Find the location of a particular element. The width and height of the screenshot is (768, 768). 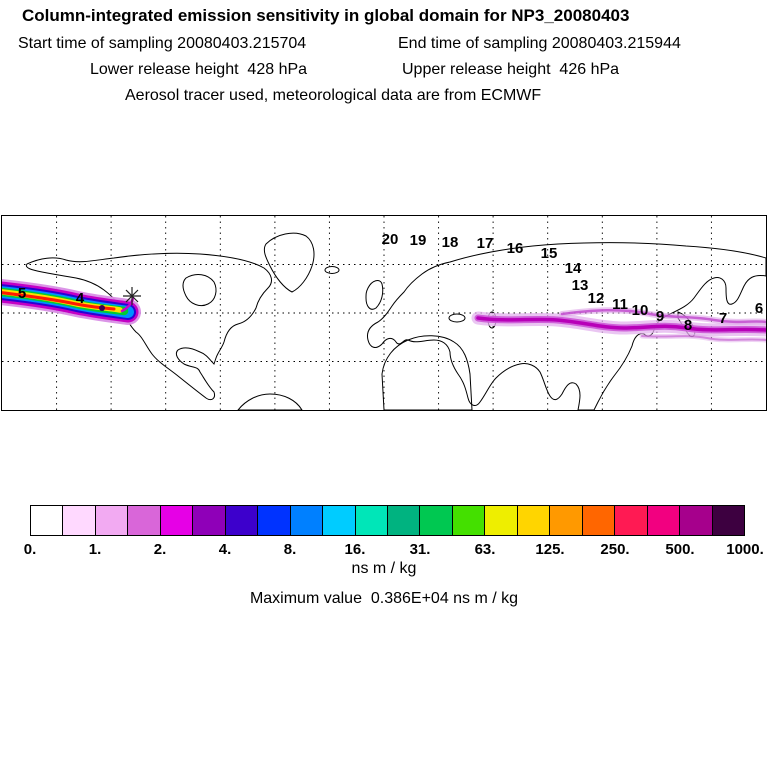

trajectory-hour-label: 15 is located at coordinates (549, 253).